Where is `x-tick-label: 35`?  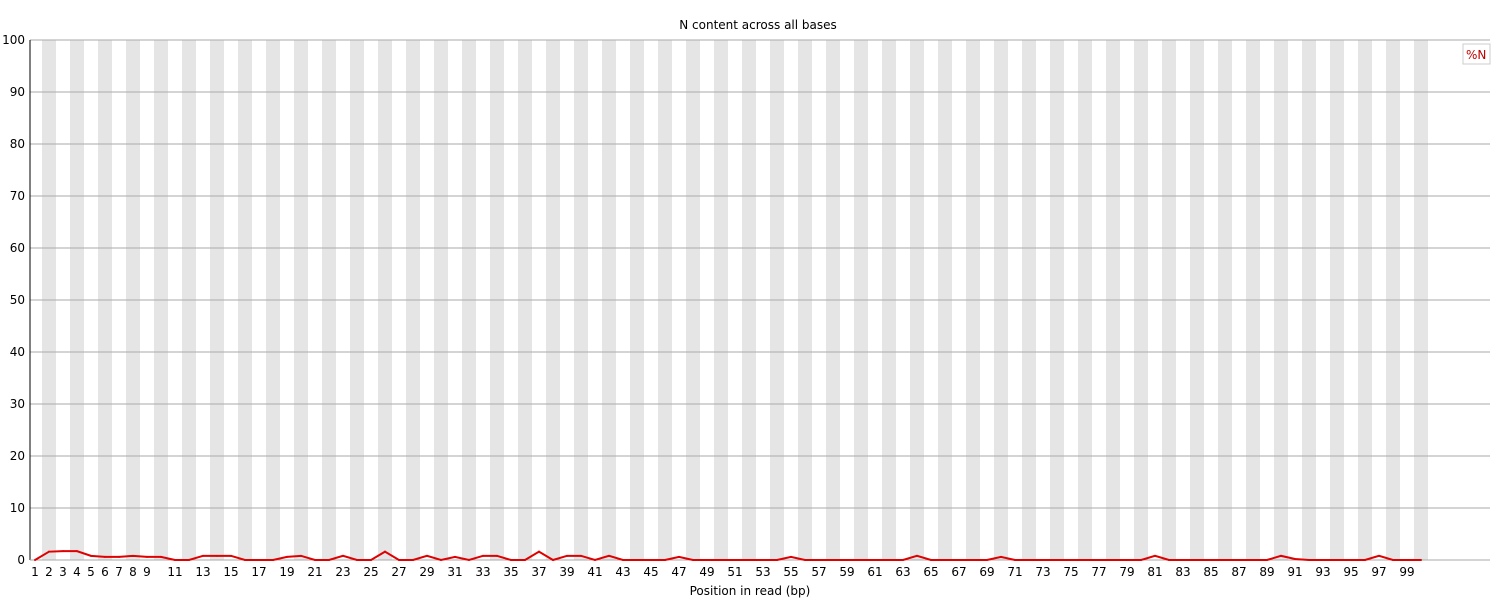
x-tick-label: 35 is located at coordinates (510, 572).